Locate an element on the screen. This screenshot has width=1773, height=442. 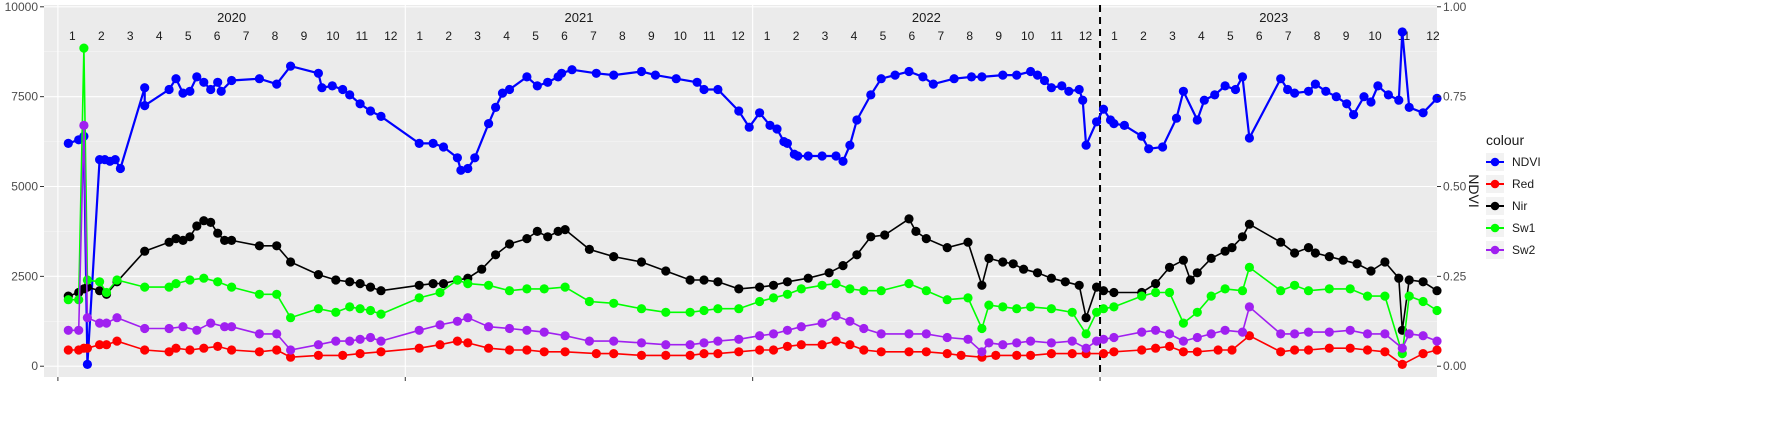
legend: colour NDVI Red Nir Sw1 Sw2 is located at coordinates (1513, 195).